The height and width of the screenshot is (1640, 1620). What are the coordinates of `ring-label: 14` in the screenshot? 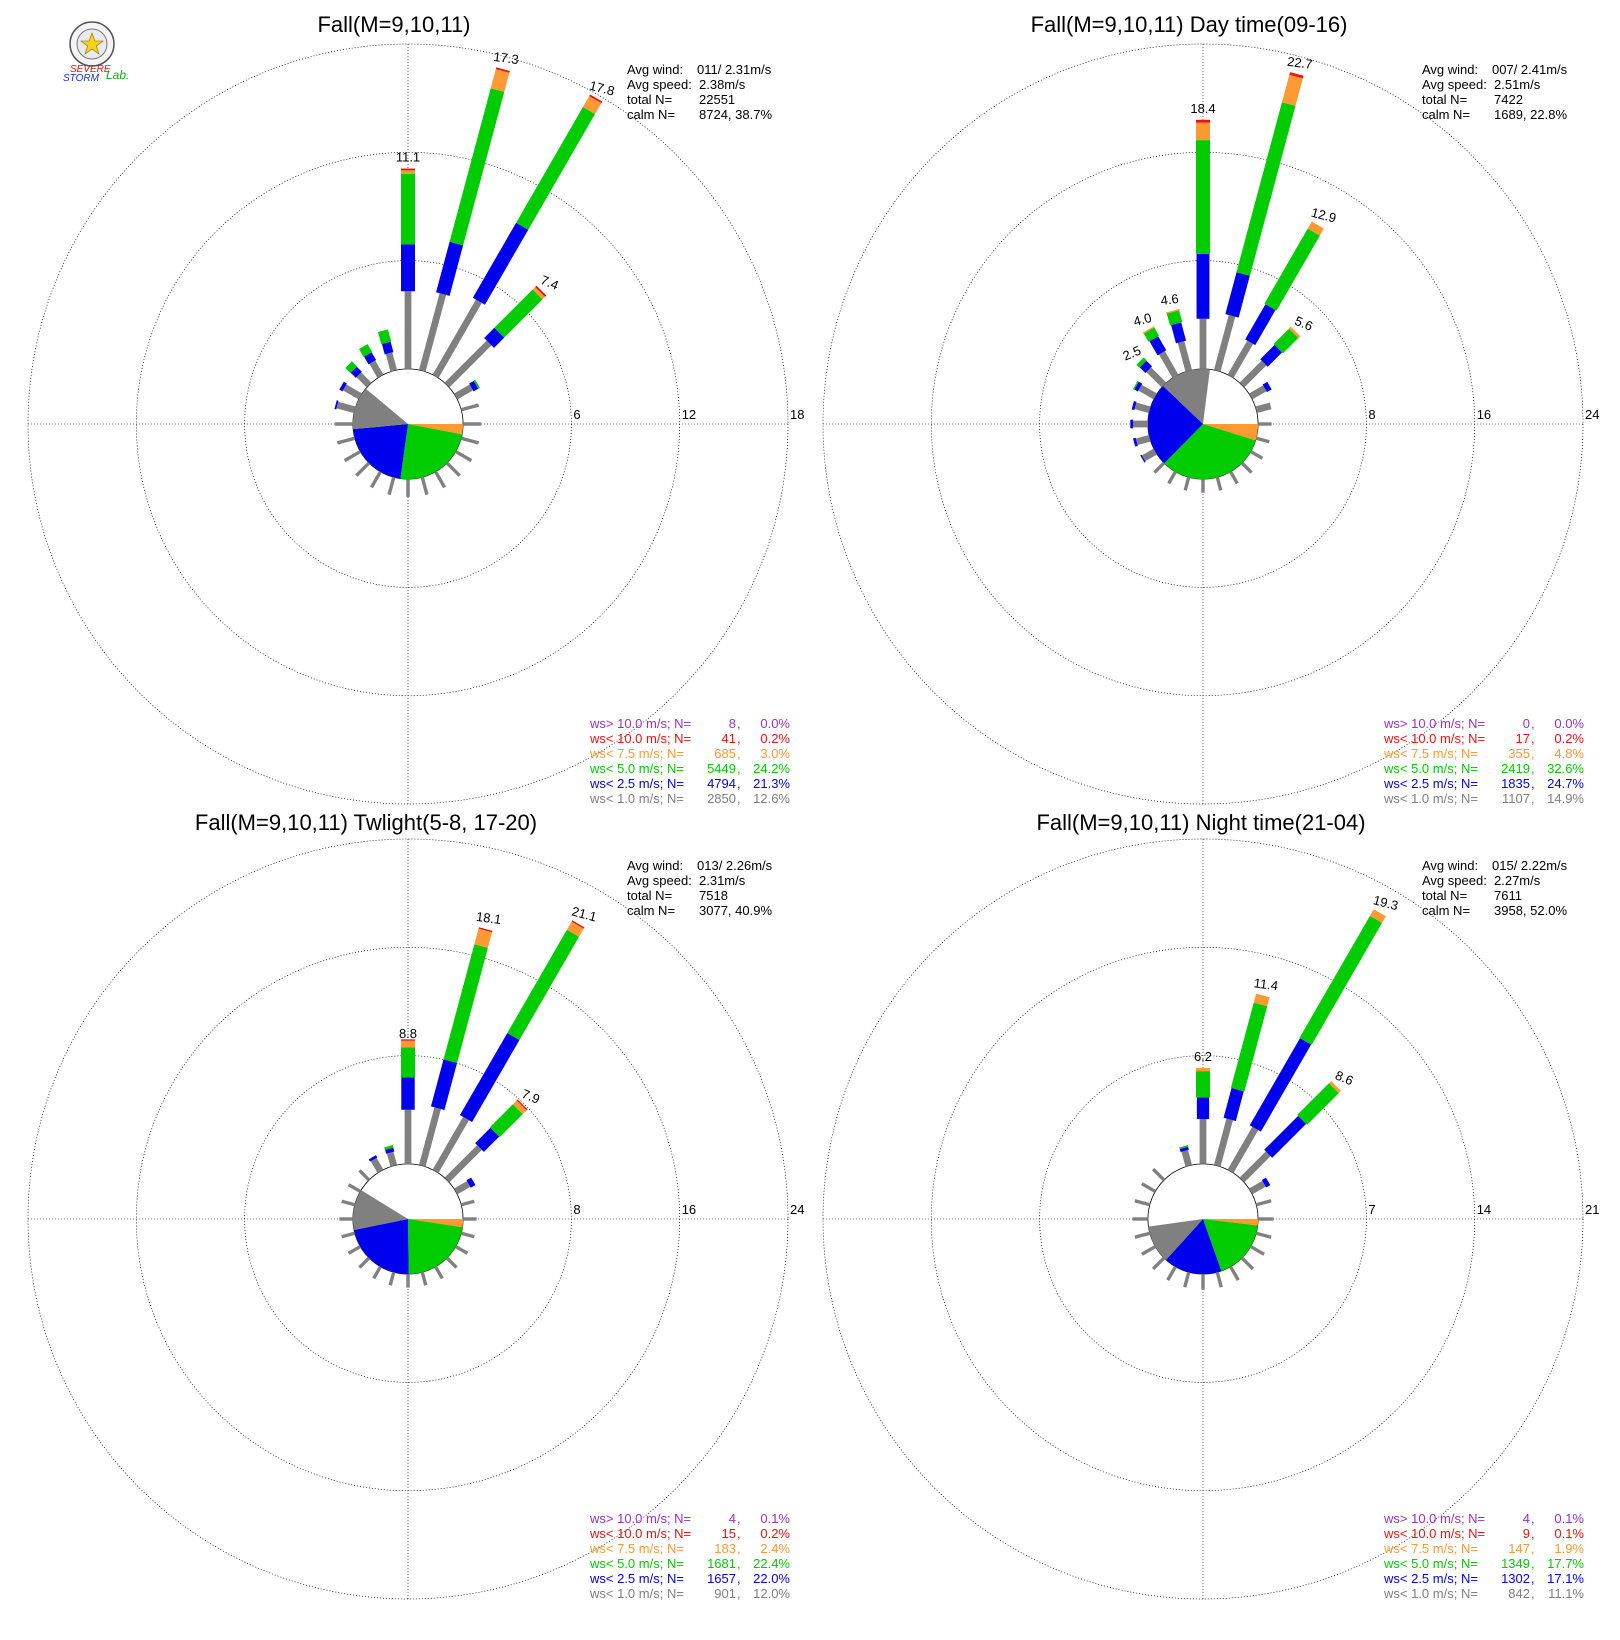 It's located at (1484, 1209).